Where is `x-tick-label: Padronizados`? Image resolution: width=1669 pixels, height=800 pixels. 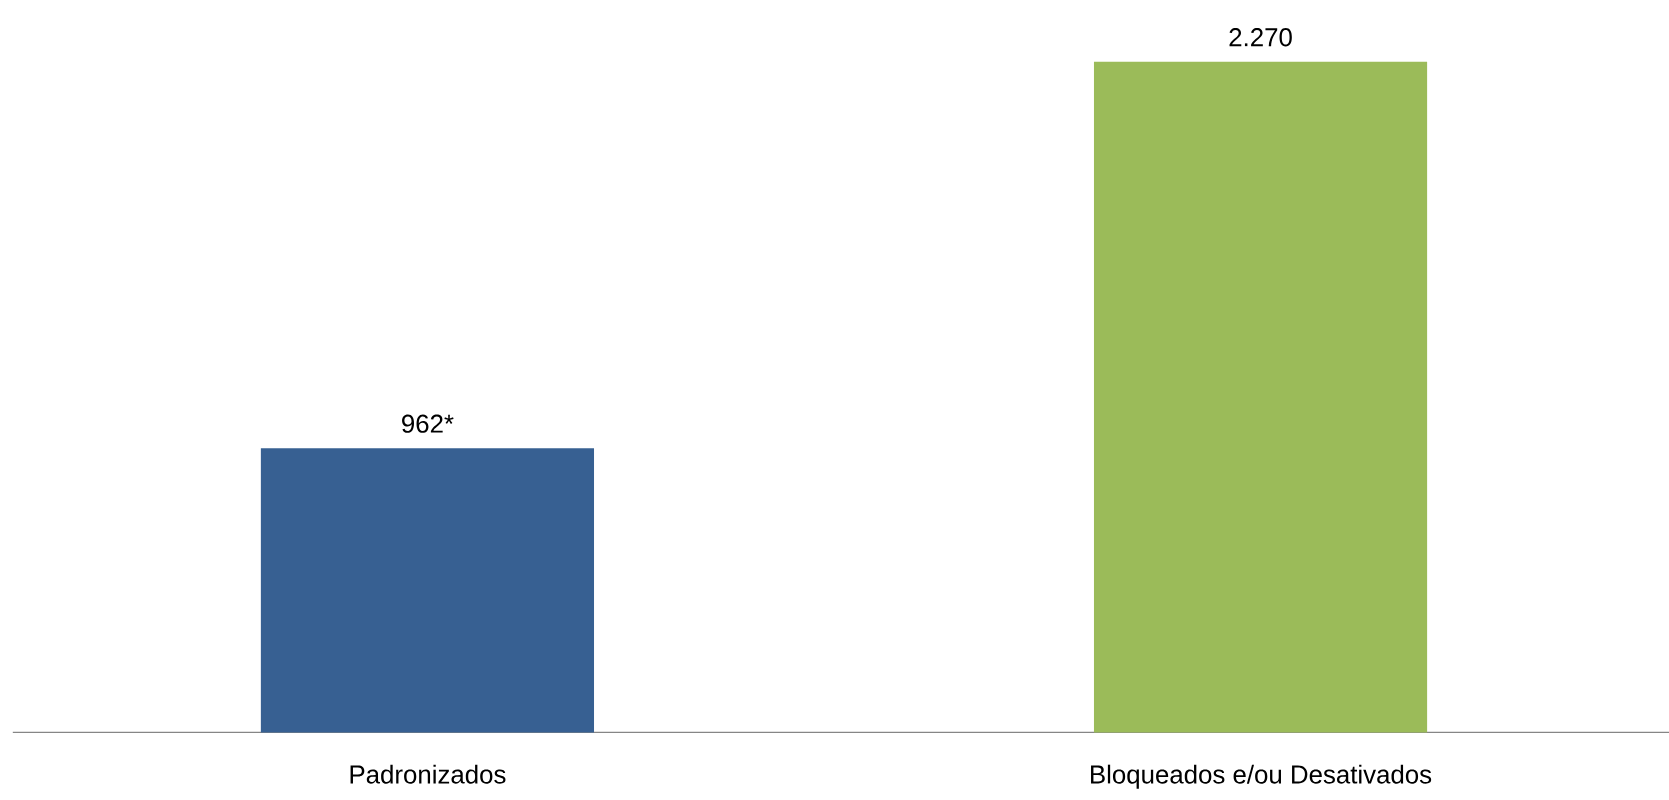
x-tick-label: Padronizados is located at coordinates (428, 774).